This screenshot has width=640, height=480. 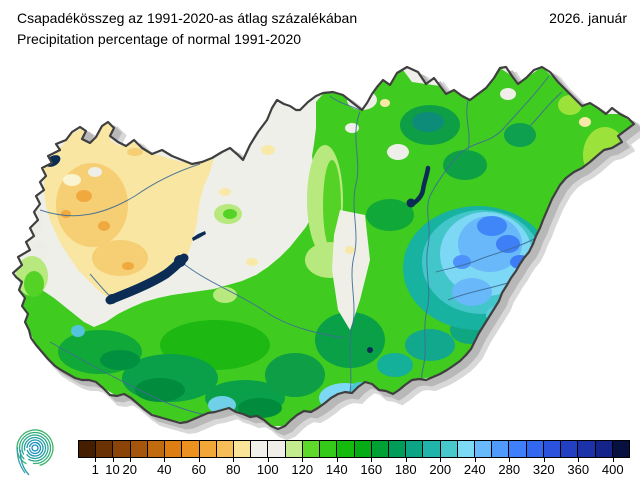 What do you see at coordinates (264, 301) in the screenshot?
I see `river-sio` at bounding box center [264, 301].